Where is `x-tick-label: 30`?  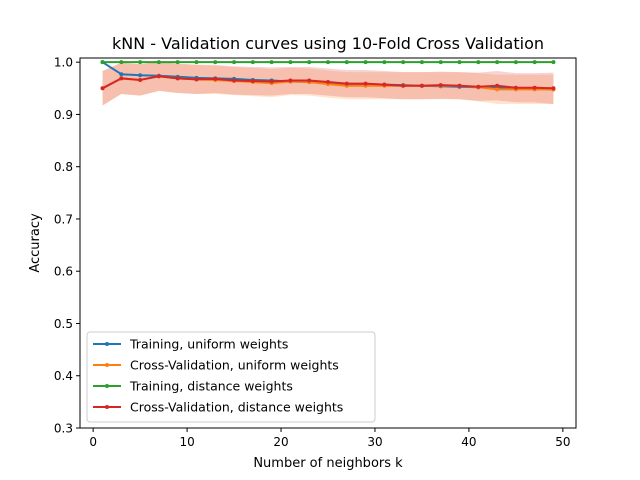
x-tick-label: 30 is located at coordinates (374, 442).